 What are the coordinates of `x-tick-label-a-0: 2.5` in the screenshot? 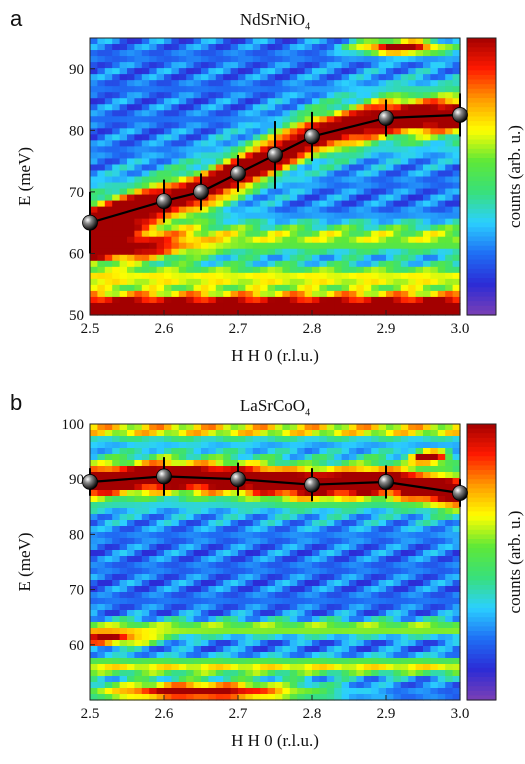 It's located at (90, 329).